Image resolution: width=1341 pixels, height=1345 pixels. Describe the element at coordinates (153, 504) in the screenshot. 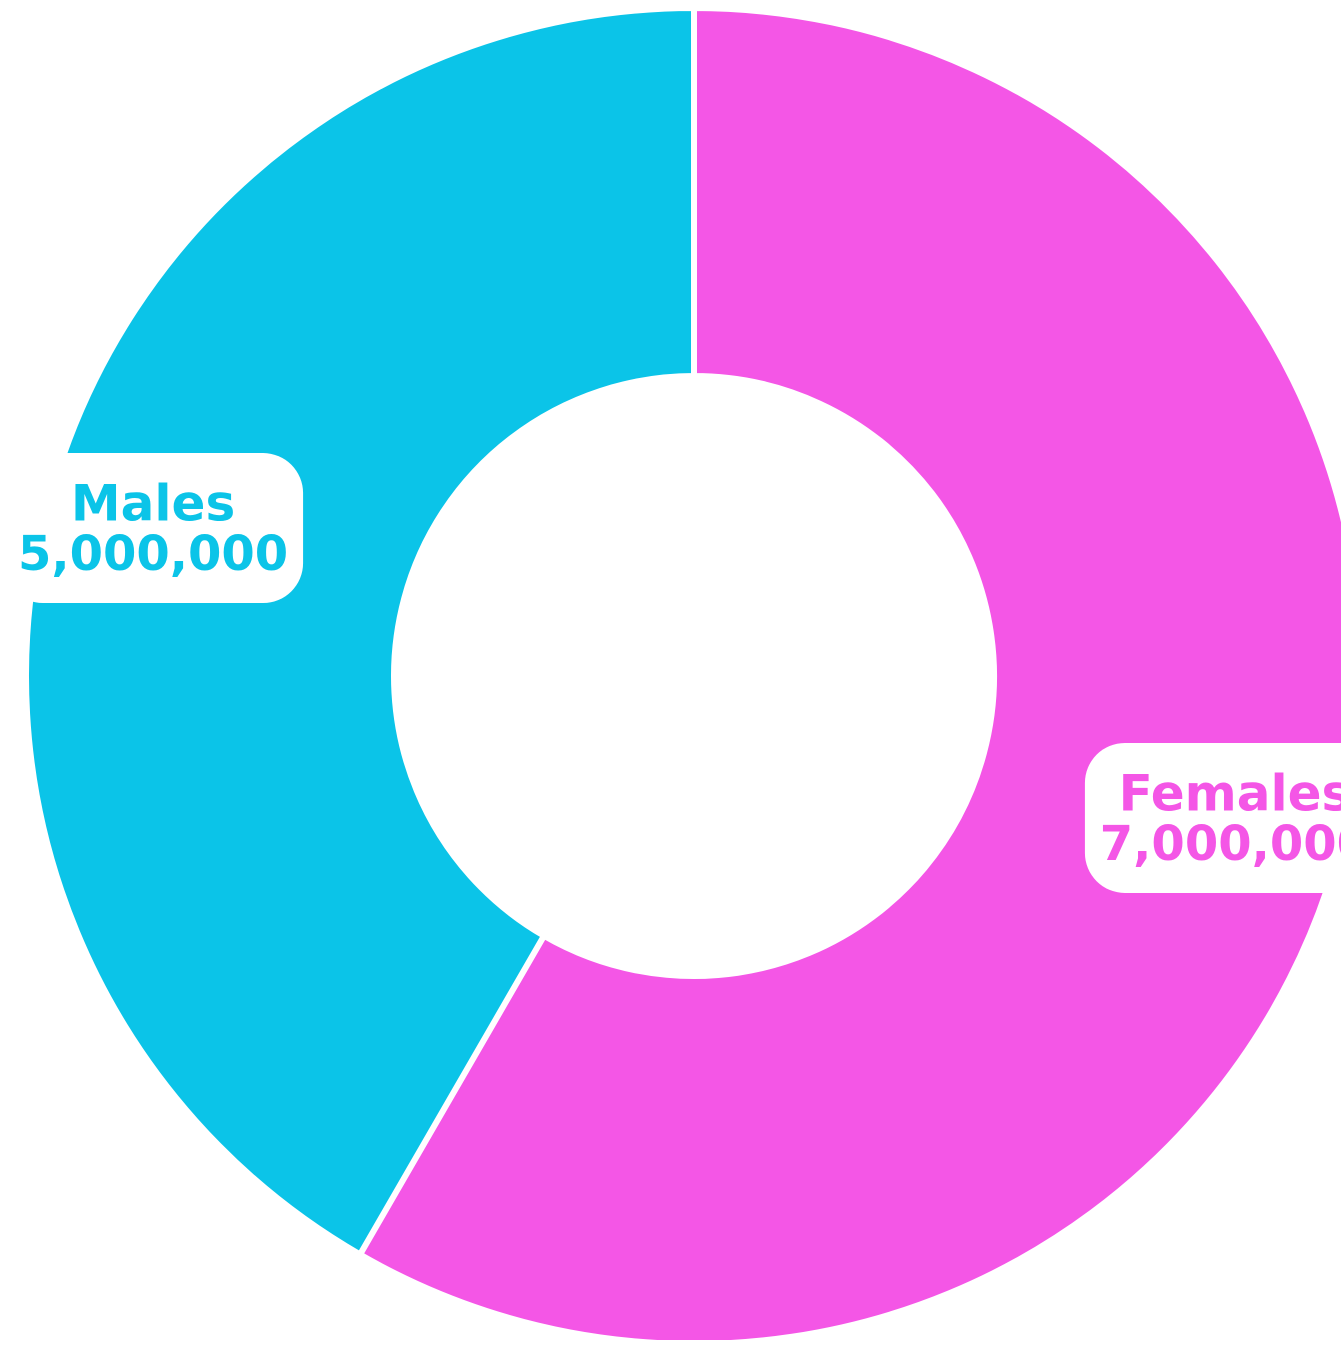

I see `slice-name-label: Males` at that location.